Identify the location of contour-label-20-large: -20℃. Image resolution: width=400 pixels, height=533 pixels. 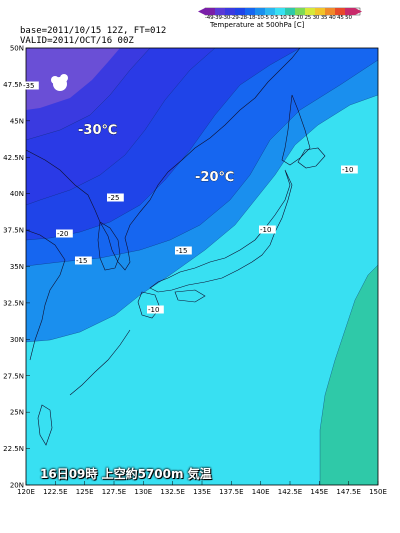
(214, 177).